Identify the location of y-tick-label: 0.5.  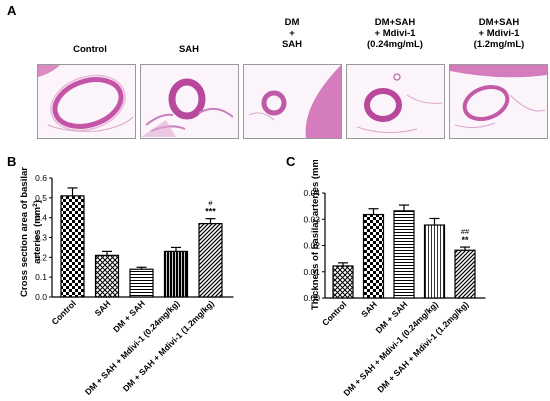
(41, 198).